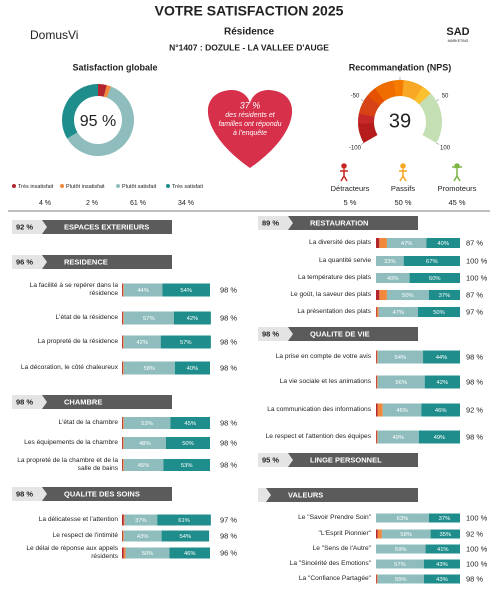 The image size is (498, 600). I want to click on section-score: 96 %, so click(24, 261).